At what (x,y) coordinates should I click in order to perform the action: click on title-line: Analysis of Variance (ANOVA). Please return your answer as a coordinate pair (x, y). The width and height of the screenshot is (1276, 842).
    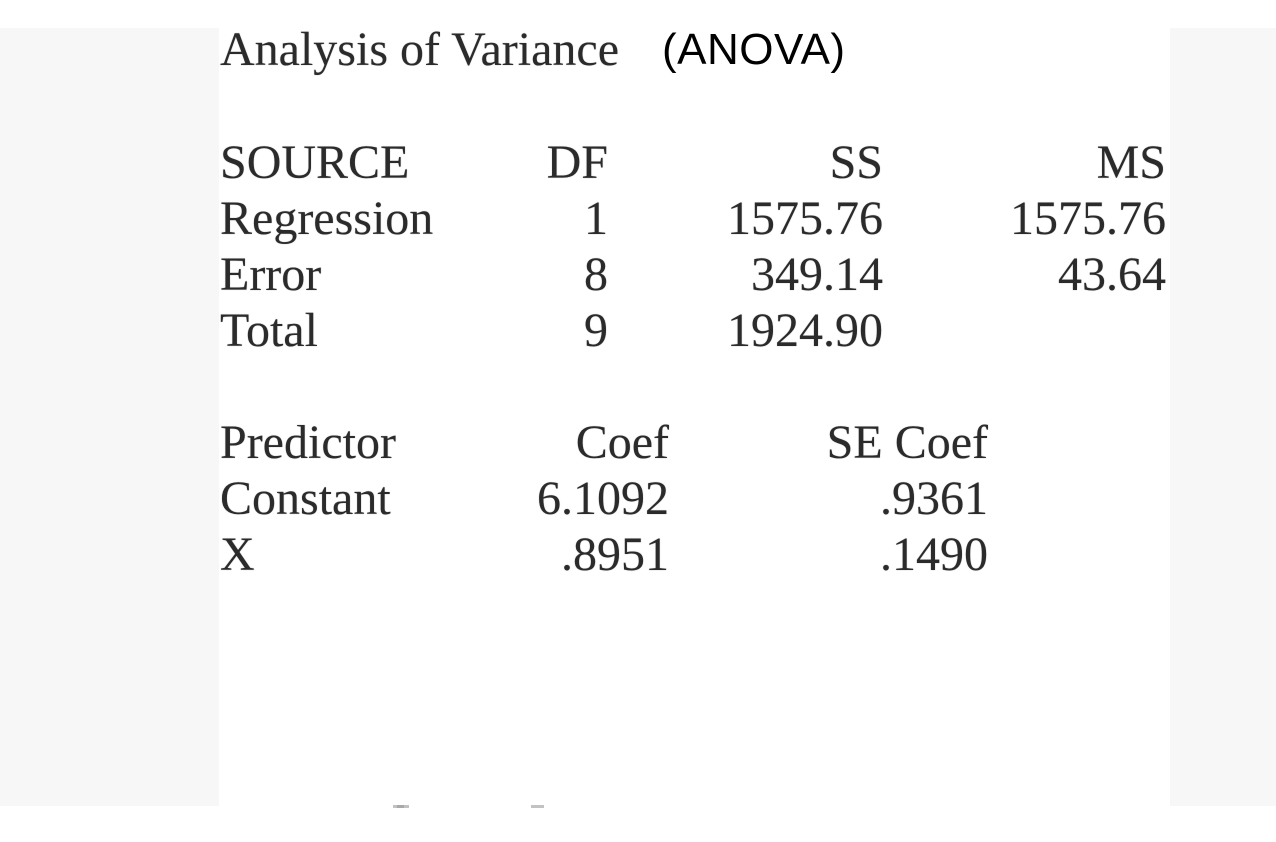
    Looking at the image, I should click on (638, 54).